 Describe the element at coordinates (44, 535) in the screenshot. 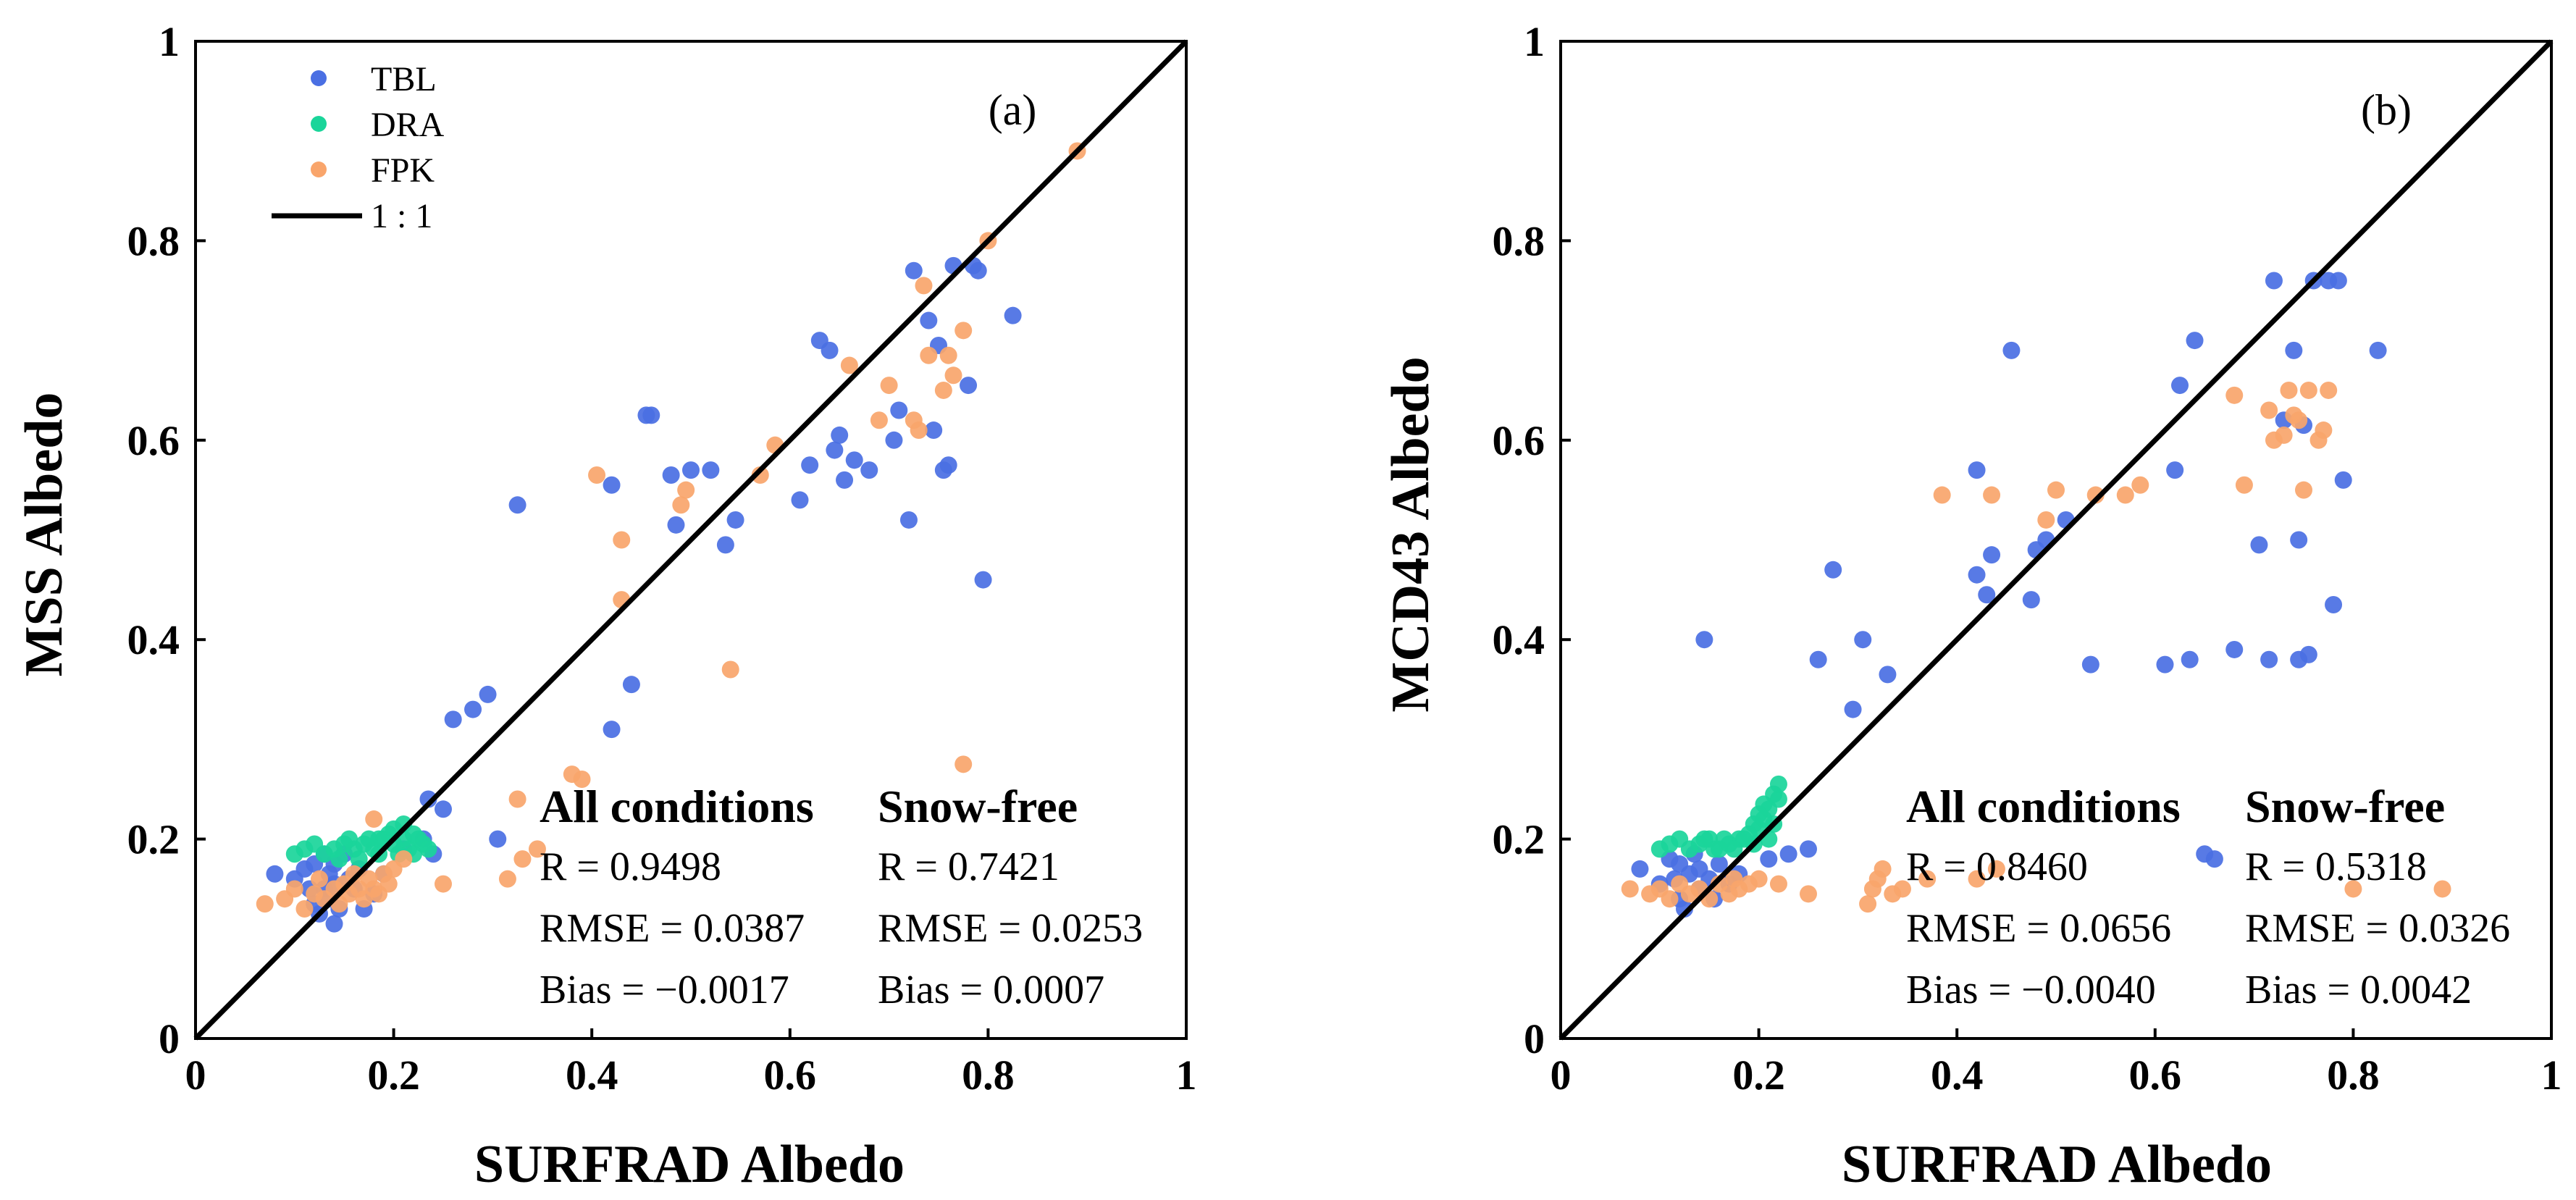

I see `panel-a-y-axis-title: MSS Albedo` at that location.